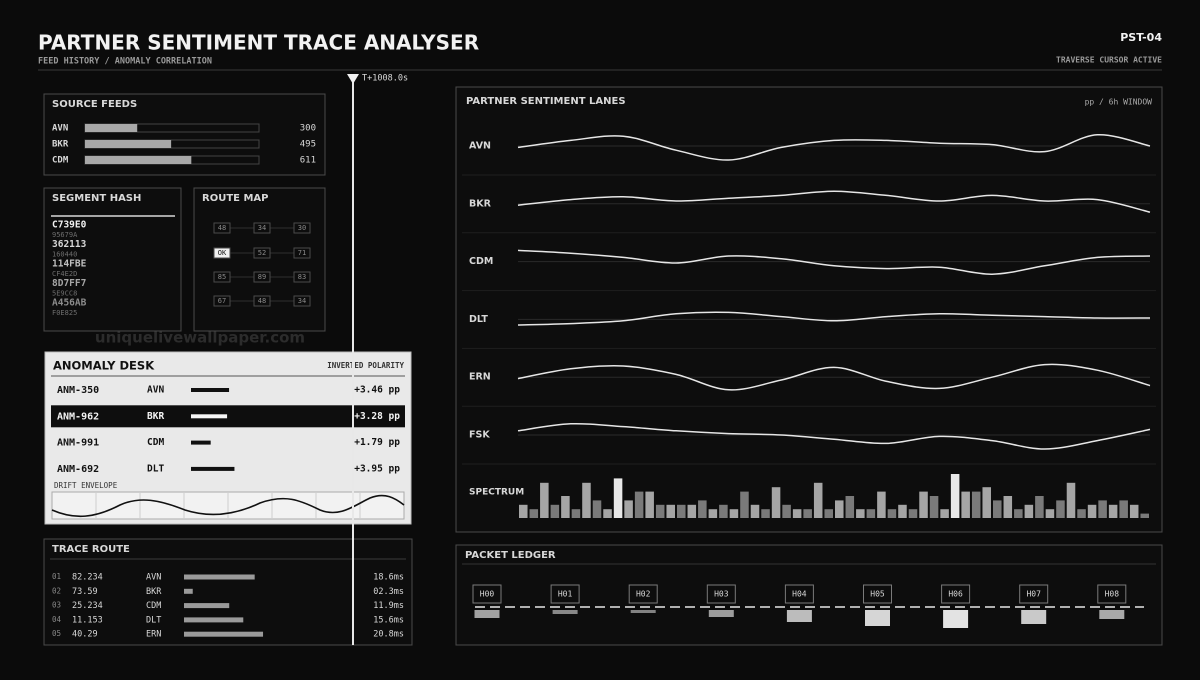 This screenshot has height=680, width=1200. What do you see at coordinates (87, 606) in the screenshot?
I see `trace-value: 25.234` at bounding box center [87, 606].